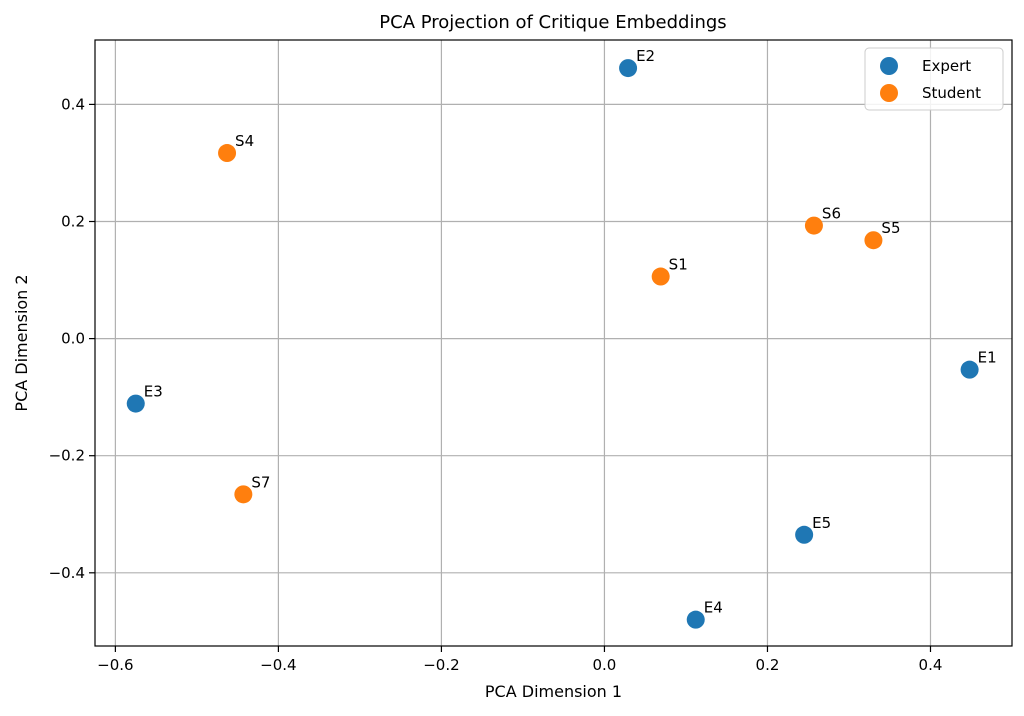 Image resolution: width=1024 pixels, height=716 pixels. What do you see at coordinates (889, 66) in the screenshot?
I see `legend-marker-expert` at bounding box center [889, 66].